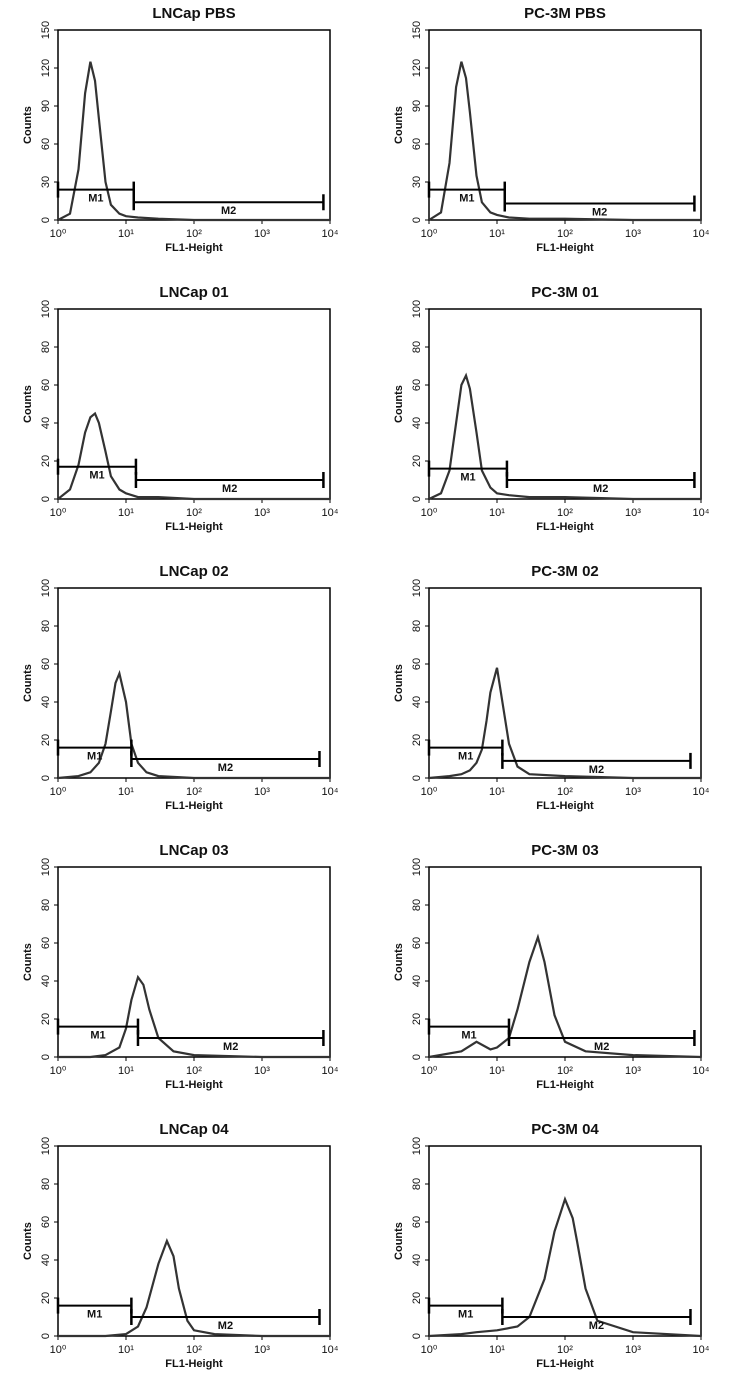  Describe the element at coordinates (565, 1129) in the screenshot. I see `panel-title: PC-3M 04` at that location.